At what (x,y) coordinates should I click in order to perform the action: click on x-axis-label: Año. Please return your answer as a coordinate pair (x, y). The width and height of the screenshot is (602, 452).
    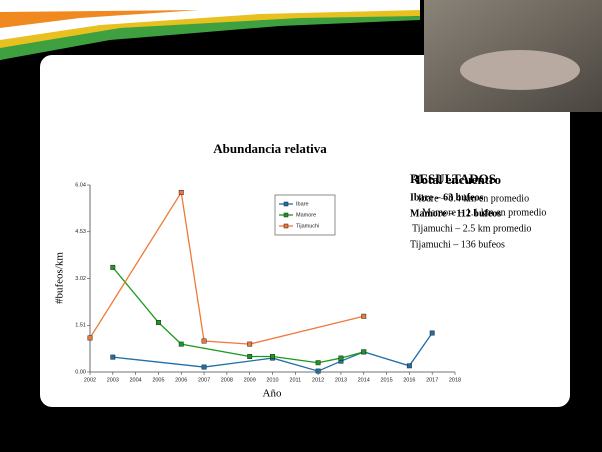
    Looking at the image, I should click on (272, 394).